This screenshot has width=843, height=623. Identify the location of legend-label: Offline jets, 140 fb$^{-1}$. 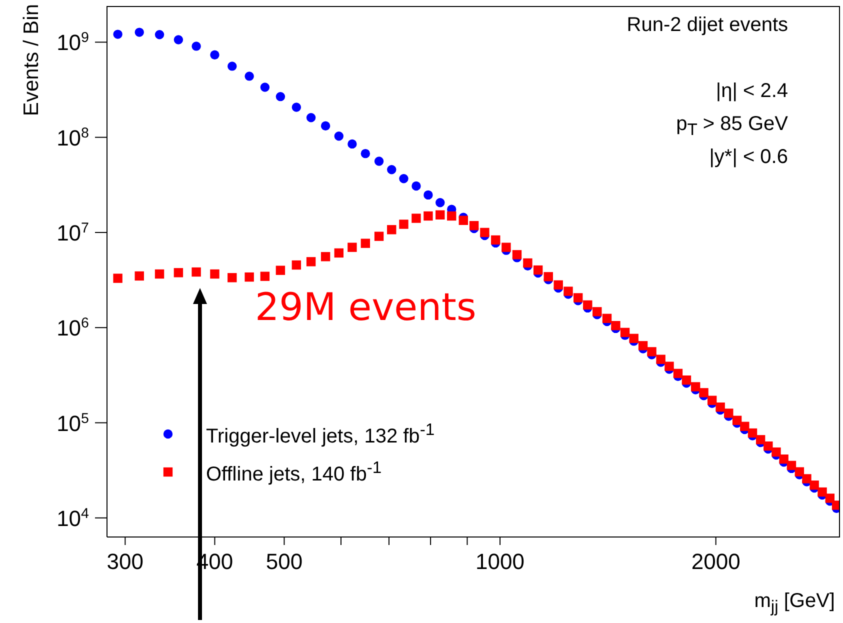
(294, 472).